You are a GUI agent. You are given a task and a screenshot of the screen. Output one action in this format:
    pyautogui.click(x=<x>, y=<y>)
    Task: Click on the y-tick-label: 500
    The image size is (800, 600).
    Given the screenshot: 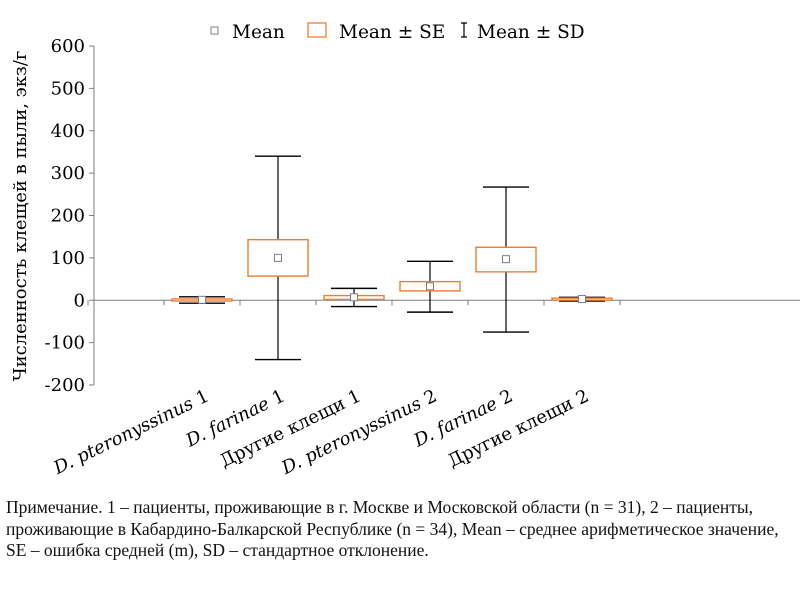 What is the action you would take?
    pyautogui.click(x=68, y=88)
    